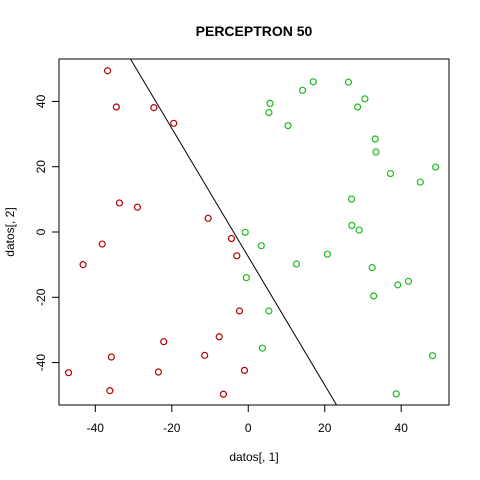  I want to click on y-tick-label: 0, so click(41, 231).